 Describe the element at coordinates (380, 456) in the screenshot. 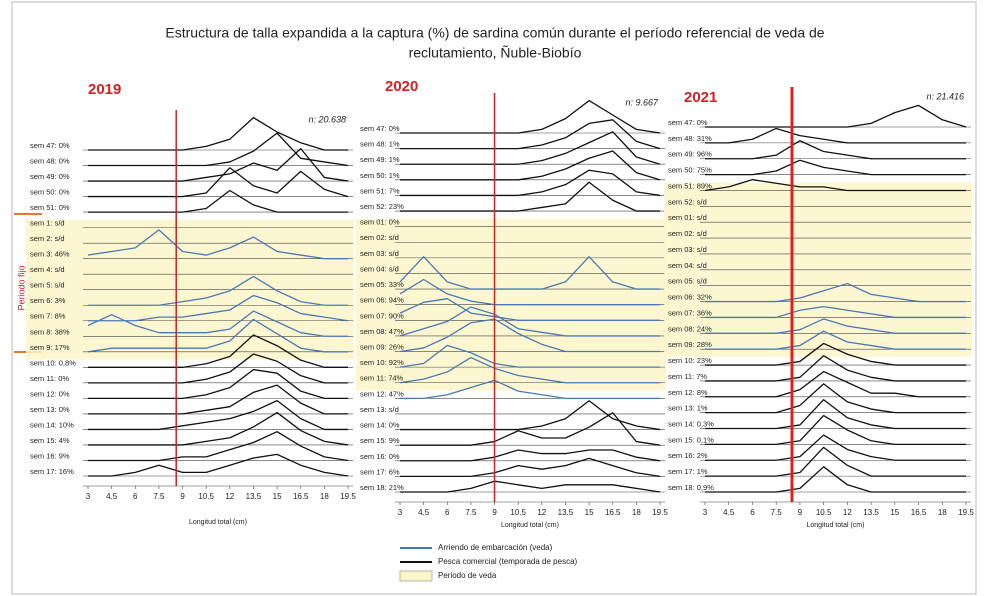

I see `row-label: sem 16: 0%` at that location.